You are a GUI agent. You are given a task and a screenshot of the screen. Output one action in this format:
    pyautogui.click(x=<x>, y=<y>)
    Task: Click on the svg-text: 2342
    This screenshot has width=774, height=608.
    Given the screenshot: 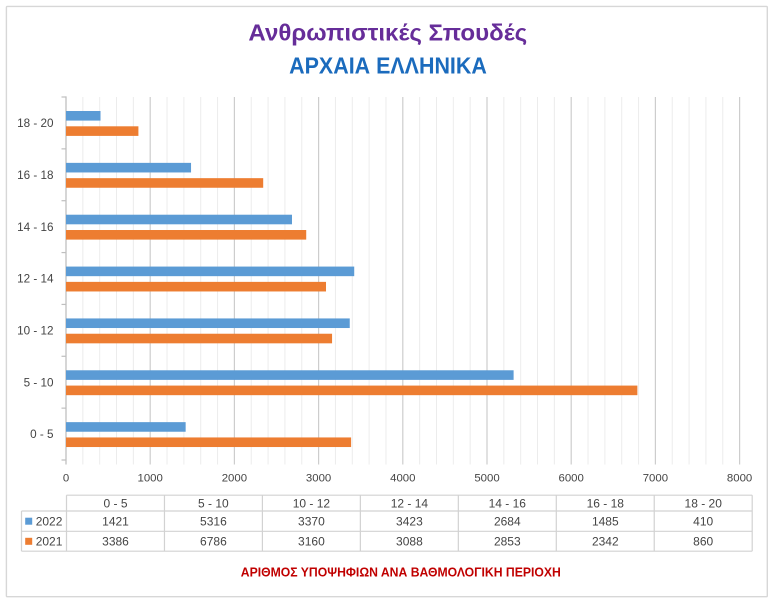 What is the action you would take?
    pyautogui.click(x=605, y=541)
    